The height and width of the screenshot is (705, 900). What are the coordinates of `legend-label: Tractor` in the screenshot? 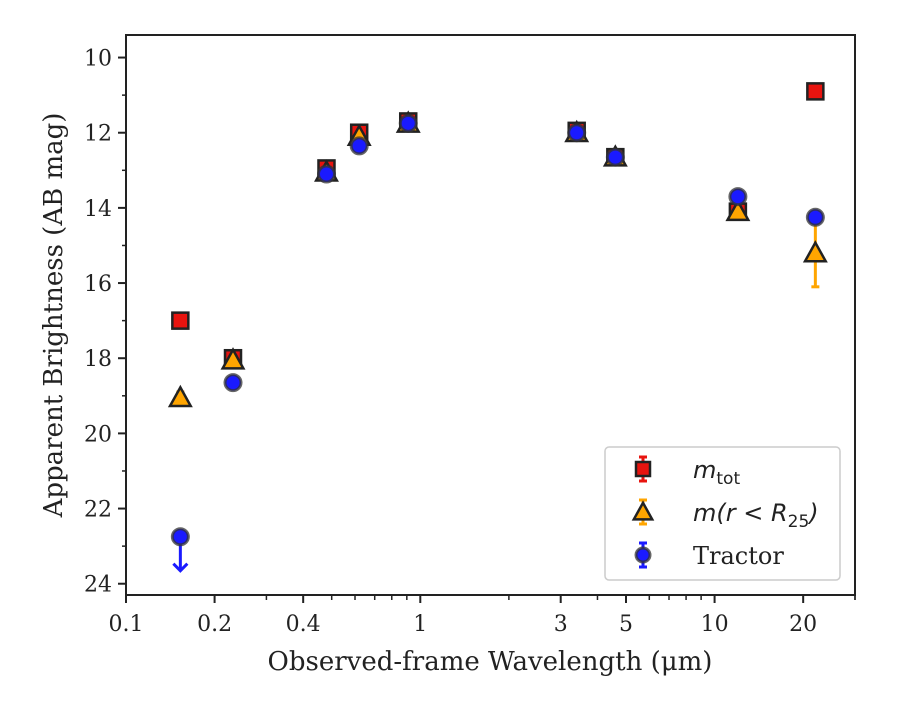 It's located at (738, 556).